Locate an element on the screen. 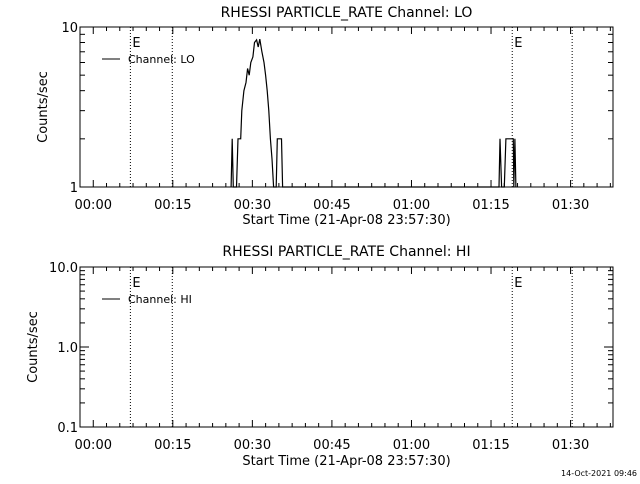 Image resolution: width=640 pixels, height=484 pixels. legend-label: Channel: HI is located at coordinates (160, 299).